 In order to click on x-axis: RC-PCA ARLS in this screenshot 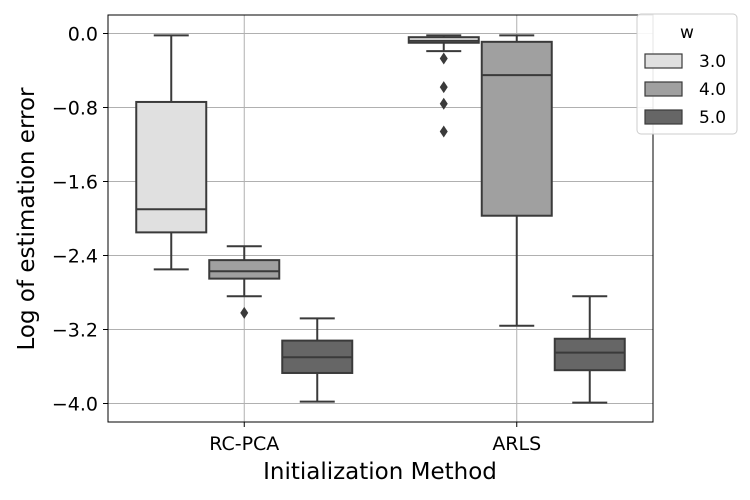, I will do `click(375, 438)`.